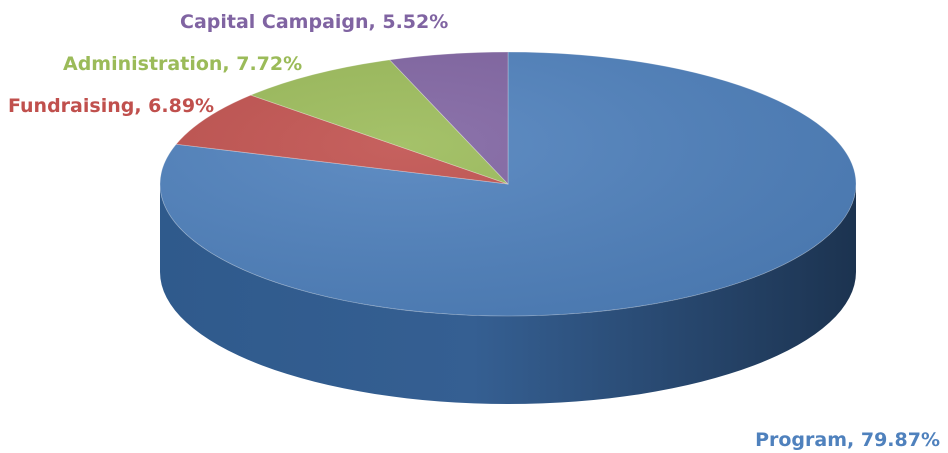 Image resolution: width=948 pixels, height=453 pixels. Describe the element at coordinates (314, 22) in the screenshot. I see `data-label-capital-campaign: Capital Campaign, 5.52%` at that location.